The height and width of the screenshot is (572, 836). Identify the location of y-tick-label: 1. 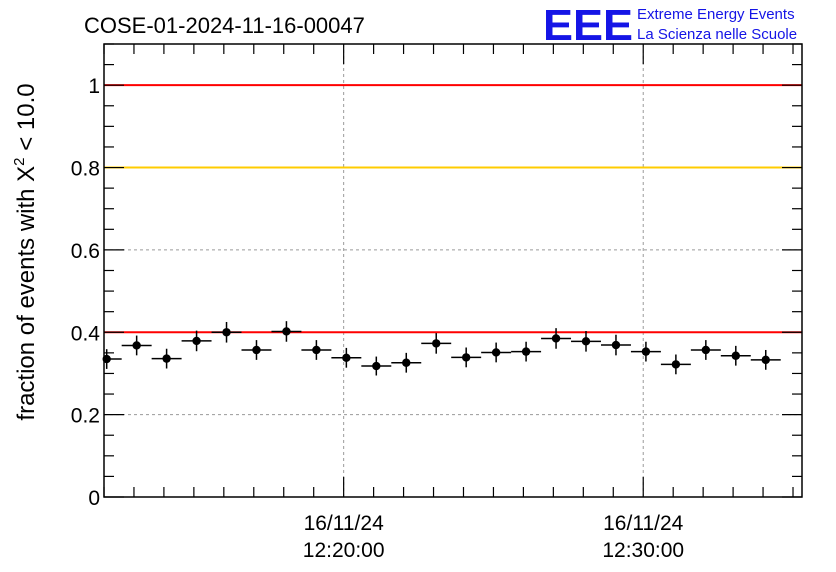
(94, 86).